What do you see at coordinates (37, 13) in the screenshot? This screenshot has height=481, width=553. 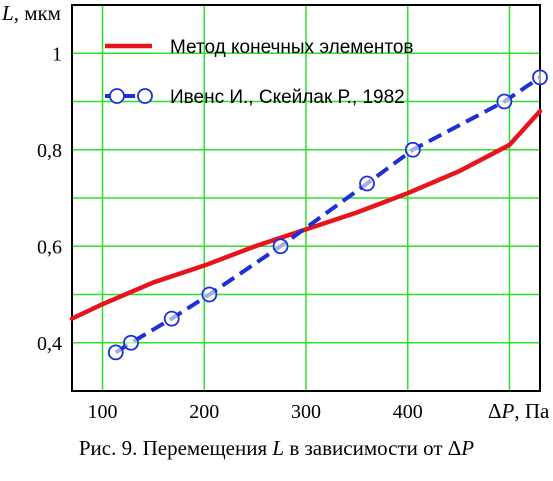 I see `y-axis-unit: , мкм` at bounding box center [37, 13].